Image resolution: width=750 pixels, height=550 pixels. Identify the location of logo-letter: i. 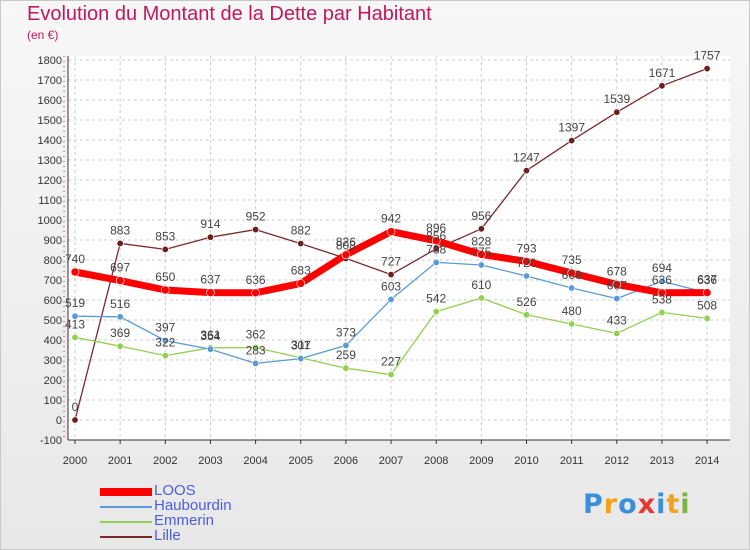
(685, 504).